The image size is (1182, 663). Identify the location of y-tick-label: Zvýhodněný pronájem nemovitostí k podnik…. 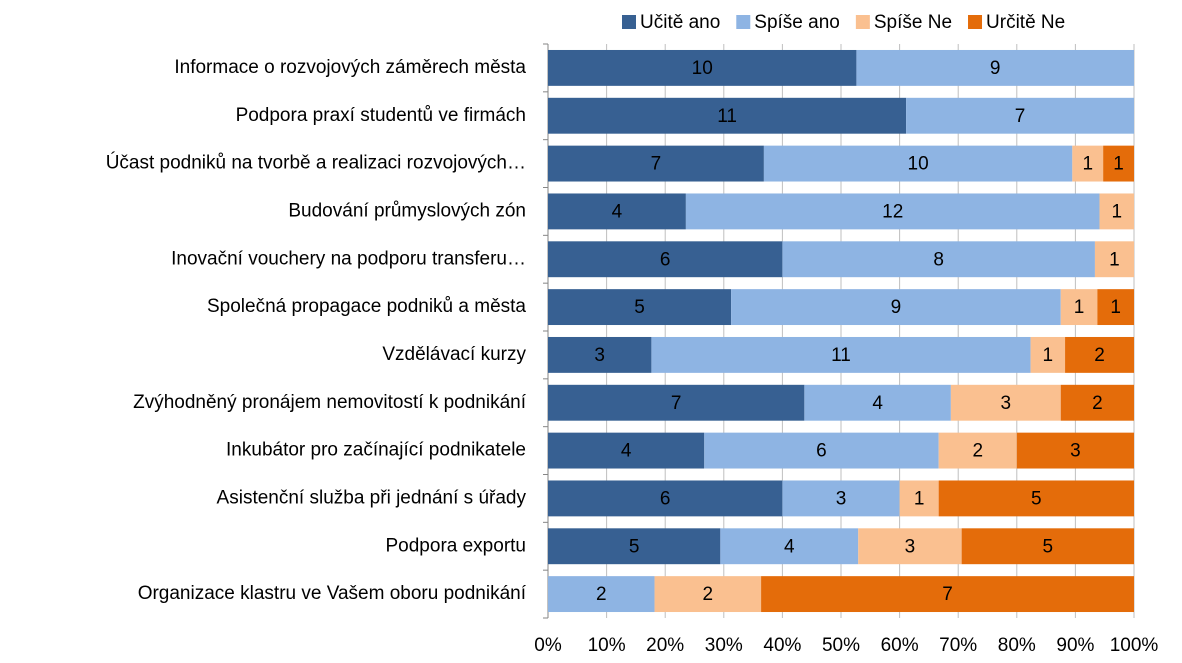
(330, 402).